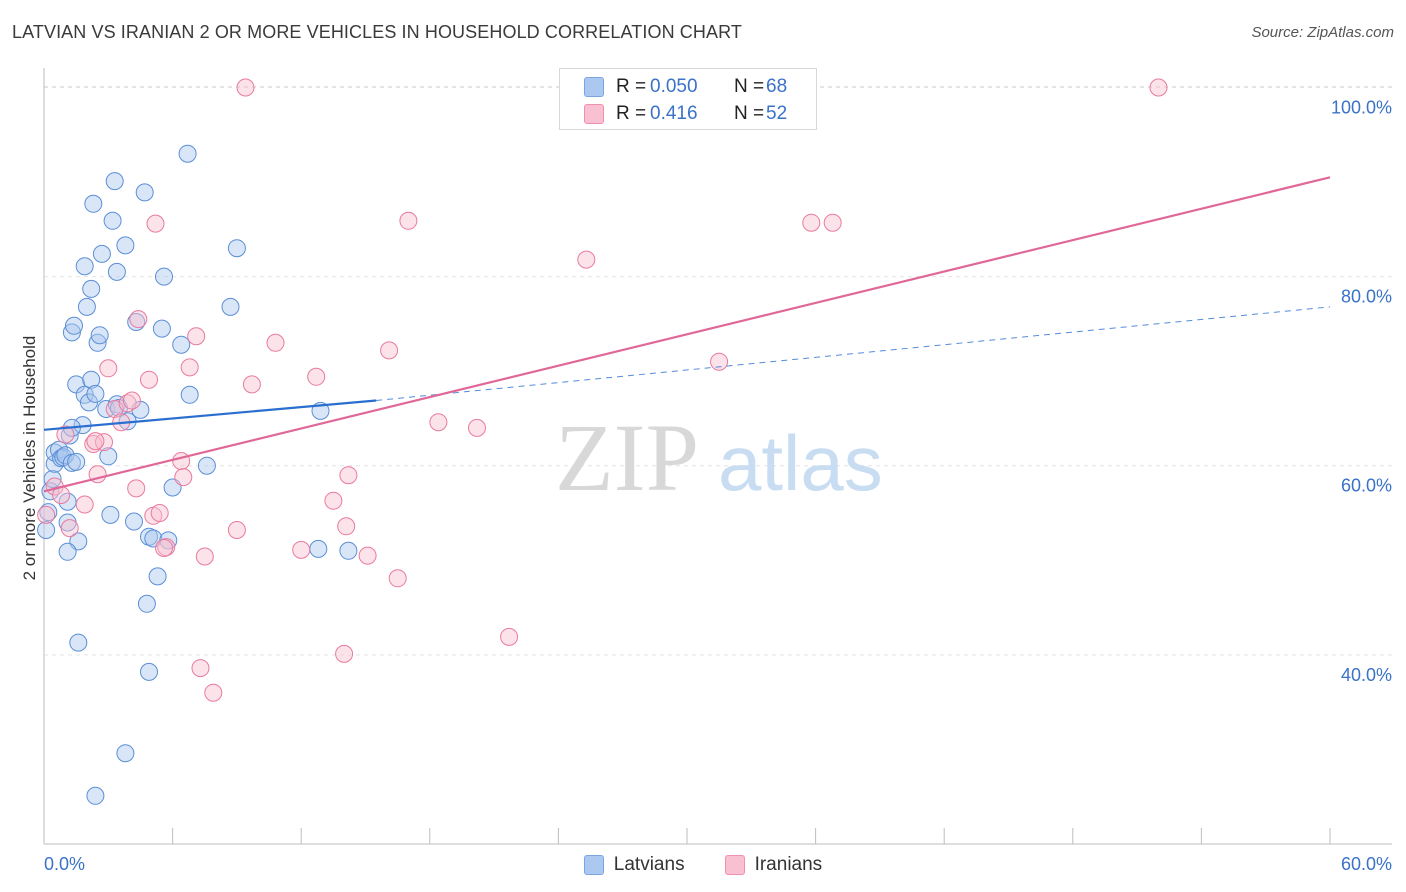 The image size is (1406, 892). Describe the element at coordinates (1361, 107) in the screenshot. I see `y-tick-label: 100.0%` at that location.